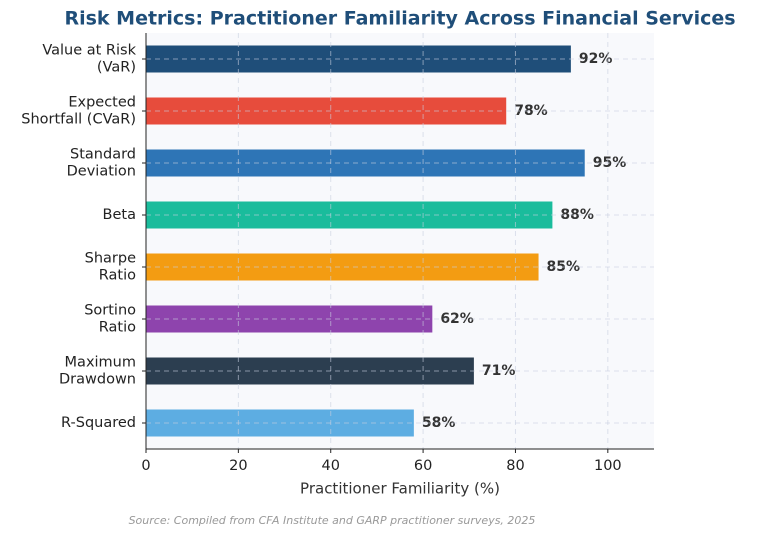 The image size is (768, 537). I want to click on y-tick-label: Expected Shortfall (CVaR), so click(78, 111).